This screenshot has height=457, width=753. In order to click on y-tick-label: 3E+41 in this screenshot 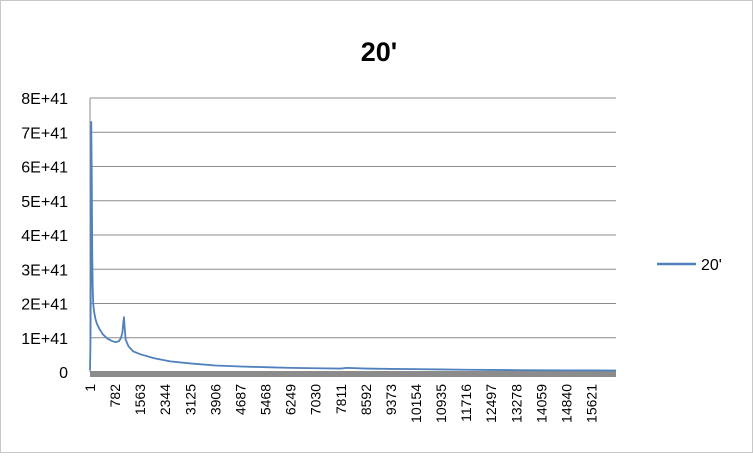, I will do `click(44, 270)`.